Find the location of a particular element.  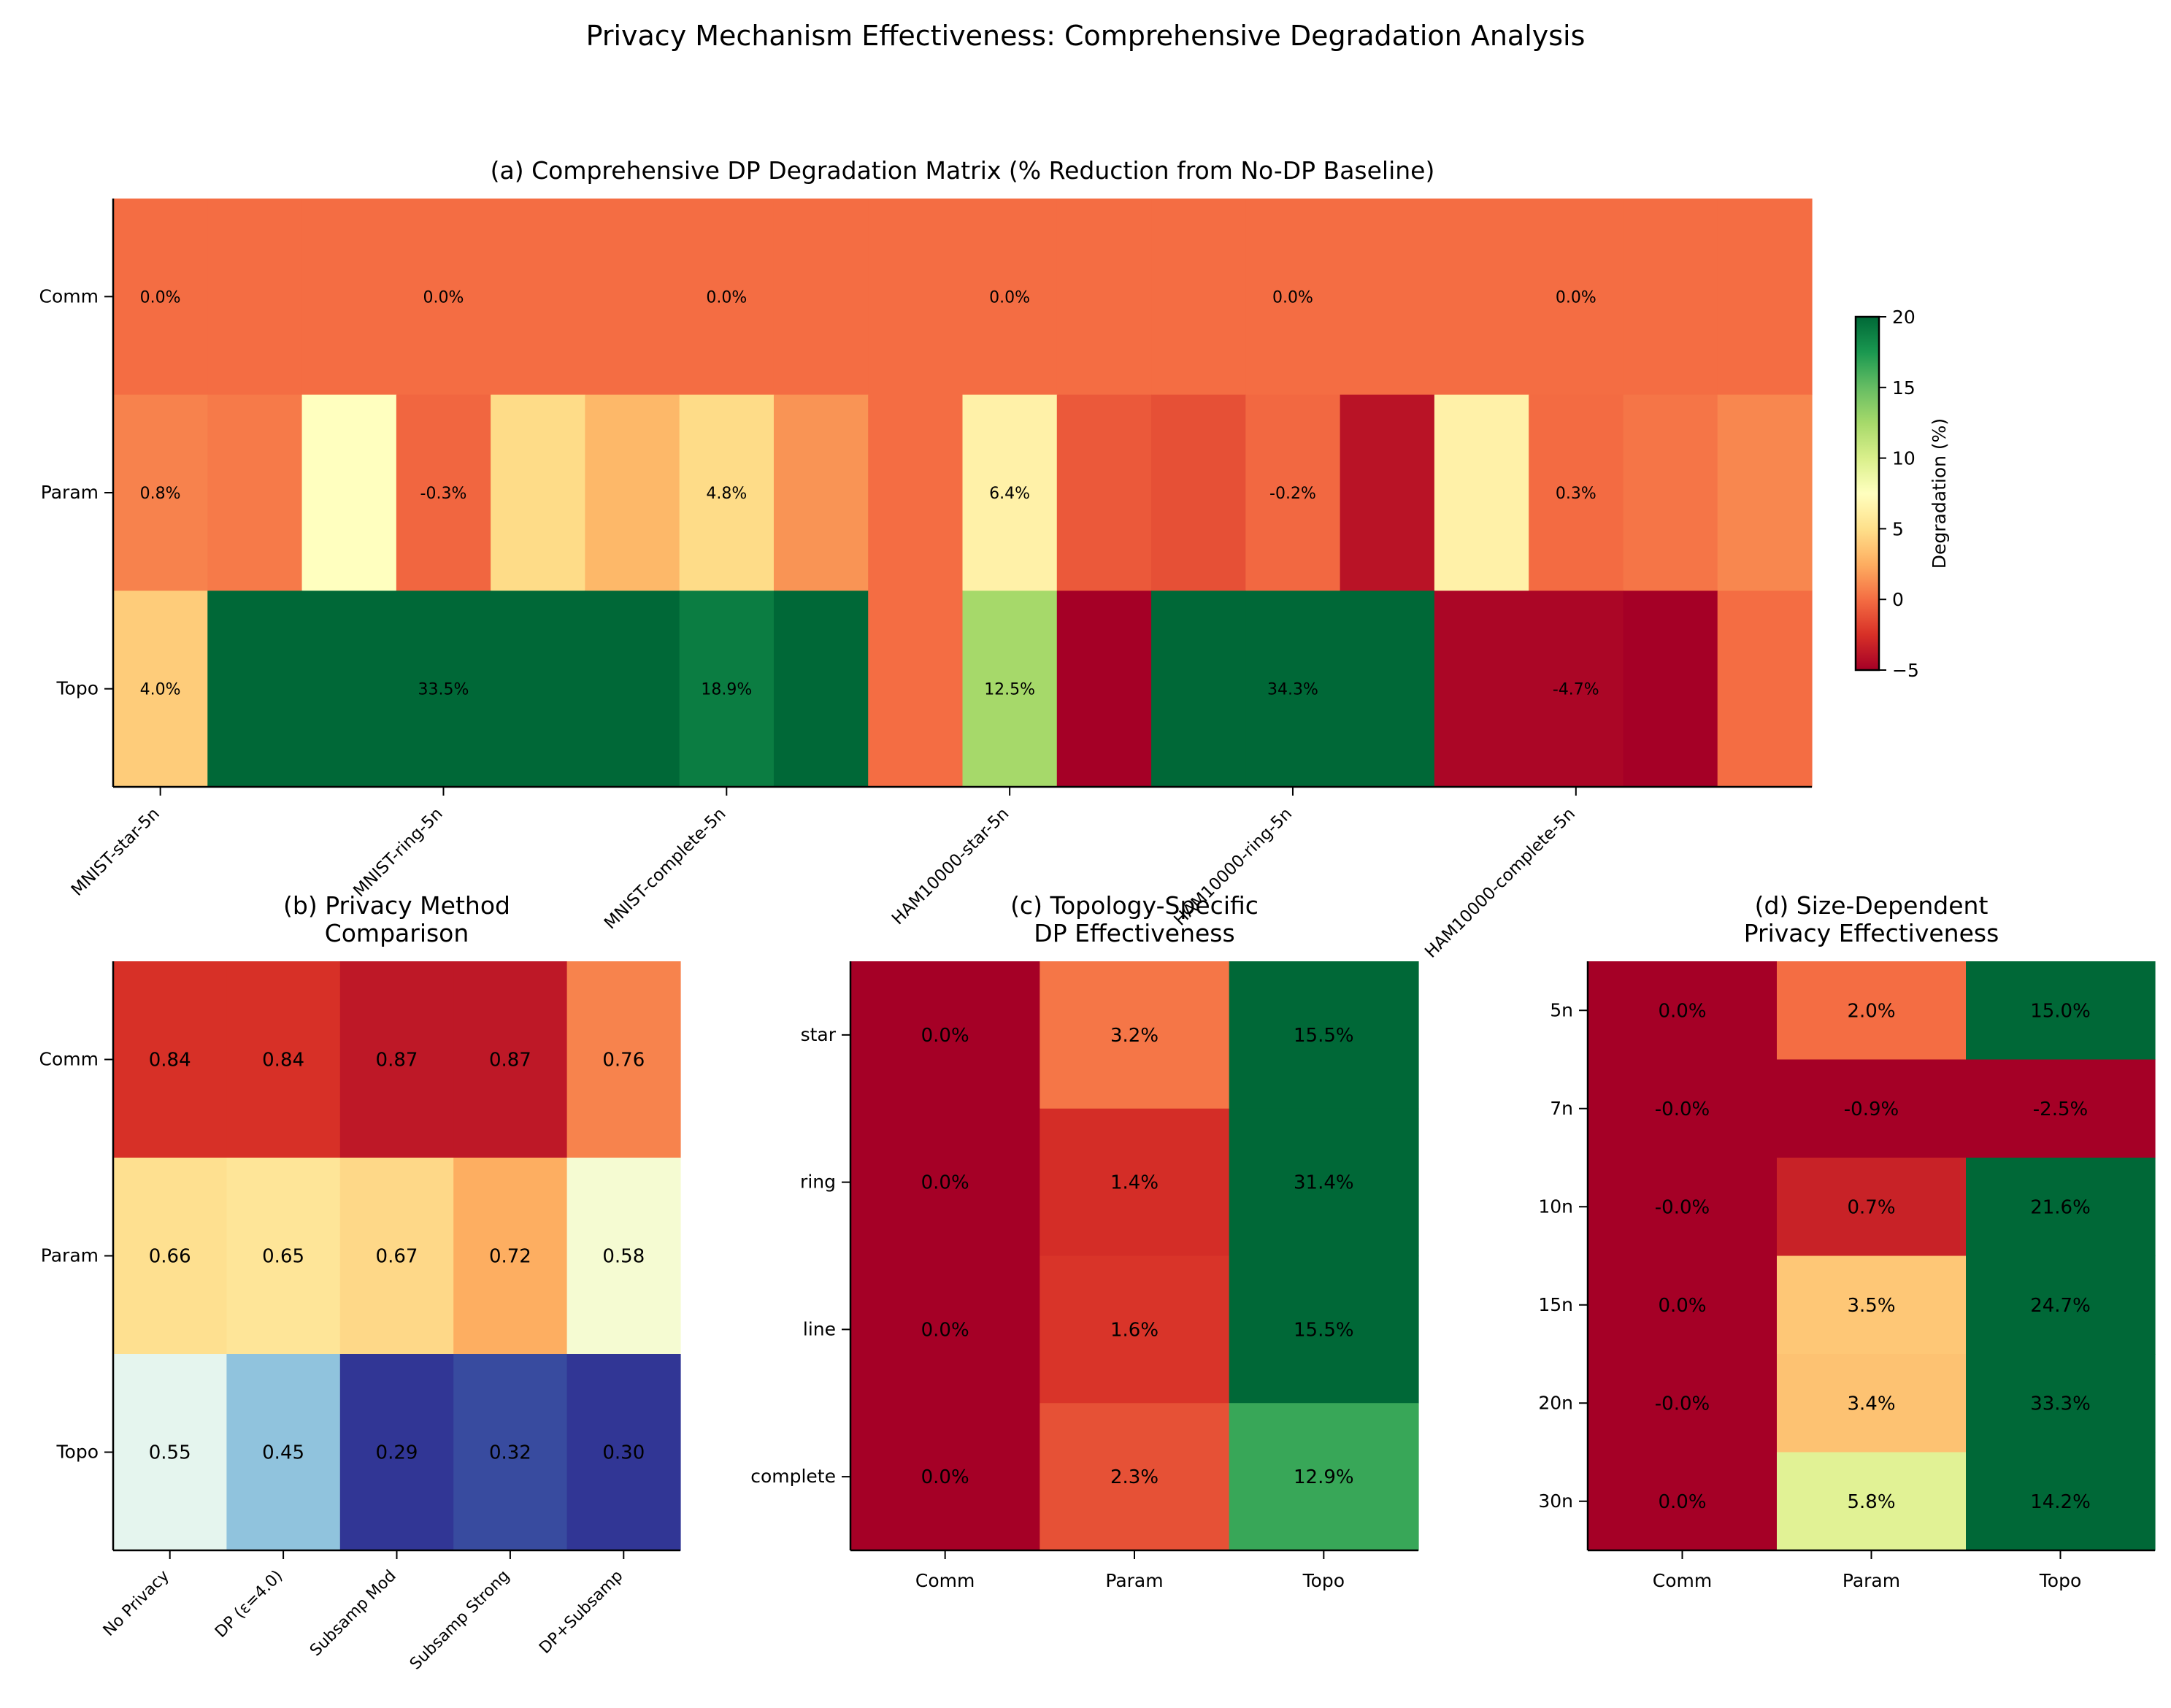

panel-a-colorbar-tick-label: 20 is located at coordinates (1904, 317).